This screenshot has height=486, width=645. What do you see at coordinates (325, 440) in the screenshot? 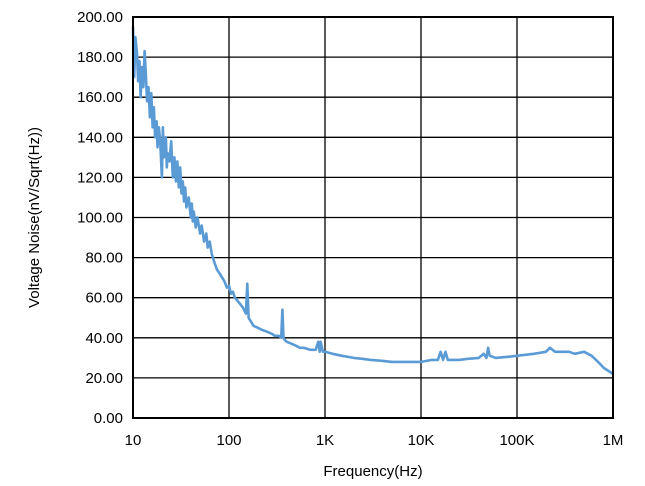
I see `x-tick-label: 1K` at bounding box center [325, 440].